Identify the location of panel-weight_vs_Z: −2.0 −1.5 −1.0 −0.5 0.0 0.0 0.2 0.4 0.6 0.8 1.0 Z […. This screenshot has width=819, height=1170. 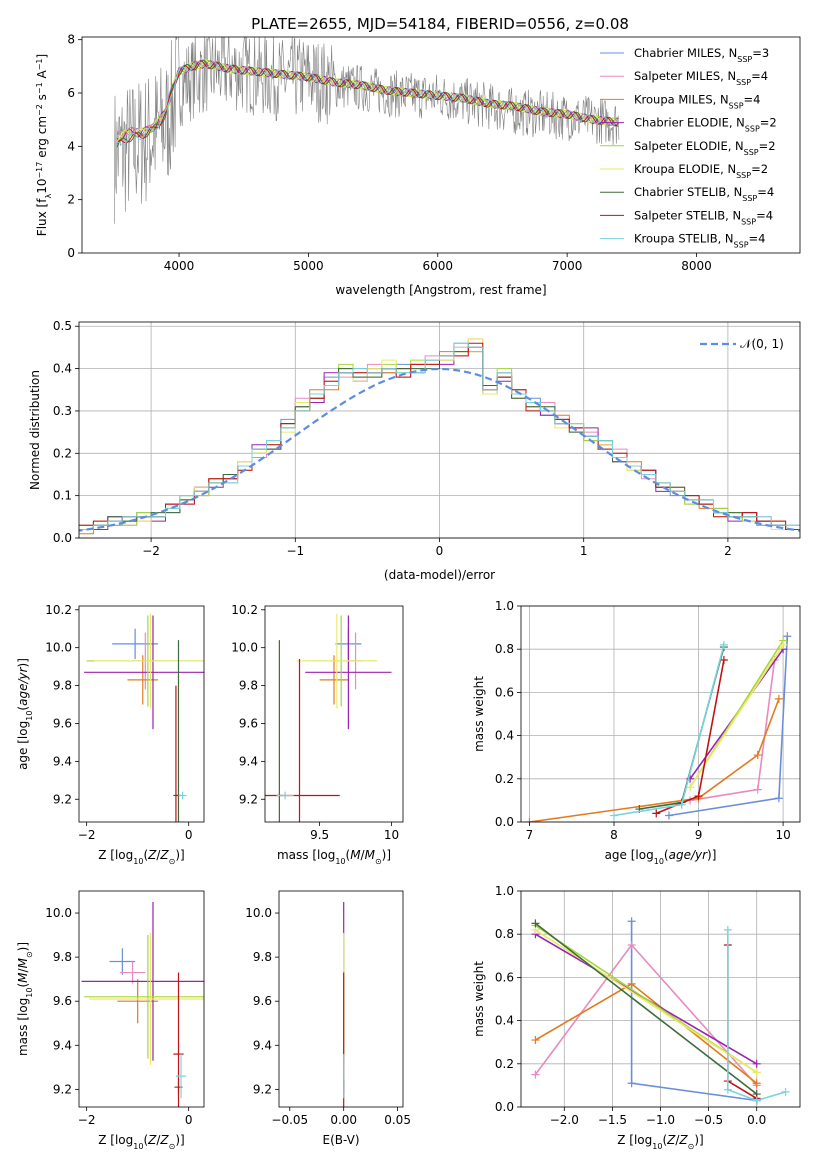
(636, 1017).